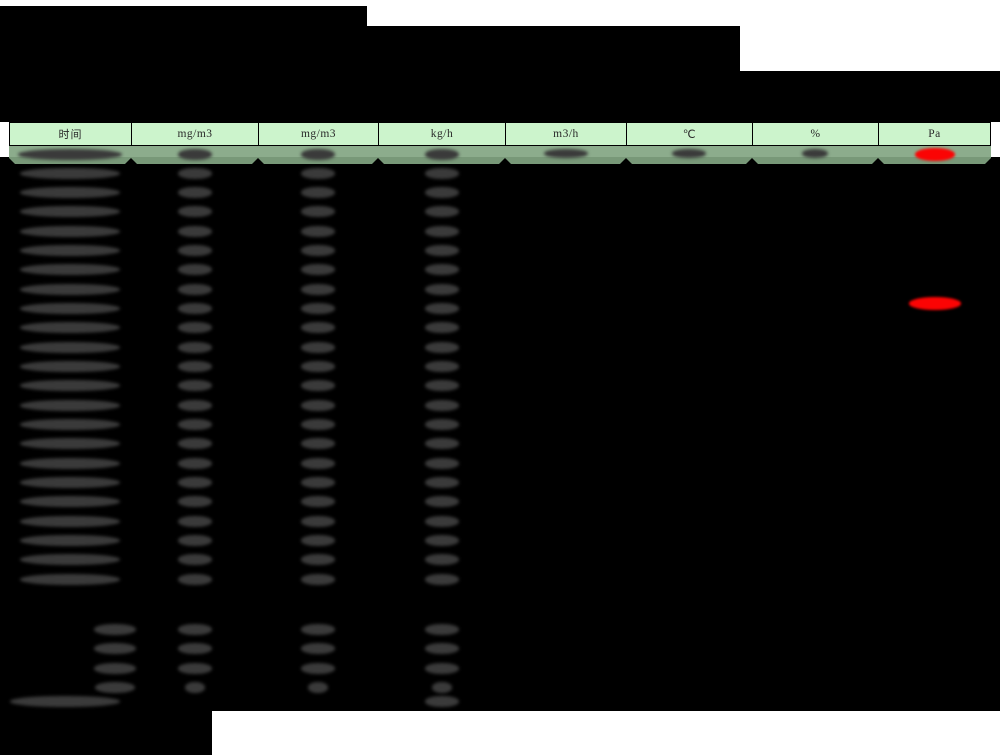 The image size is (1000, 755). Describe the element at coordinates (500, 155) in the screenshot. I see `header-underband` at that location.